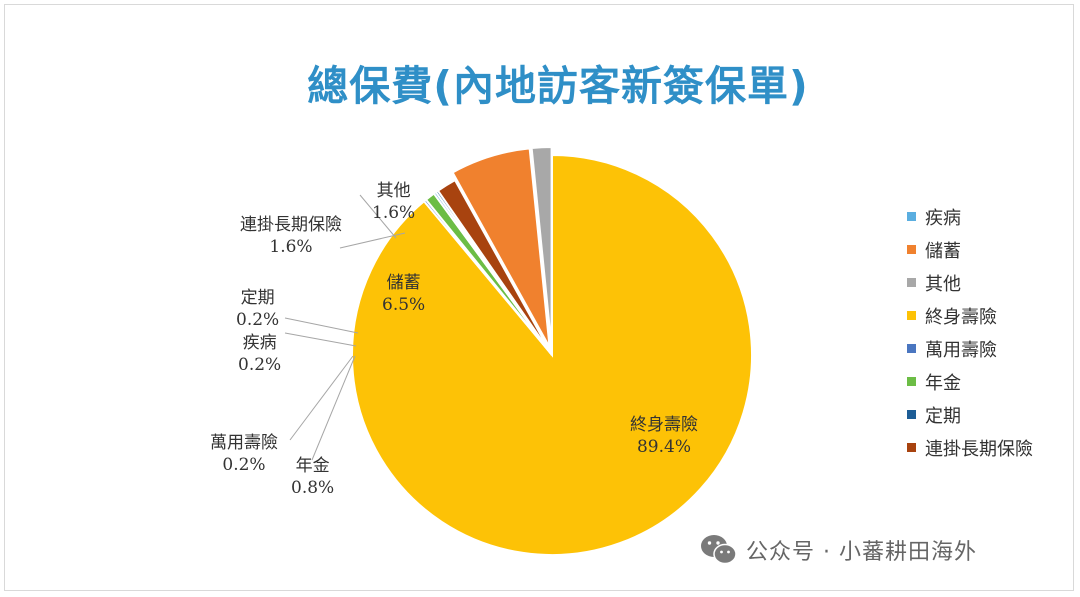 This screenshot has width=1080, height=597. What do you see at coordinates (291, 225) in the screenshot?
I see `label-linked-long-term-name: 連掛長期保險` at bounding box center [291, 225].